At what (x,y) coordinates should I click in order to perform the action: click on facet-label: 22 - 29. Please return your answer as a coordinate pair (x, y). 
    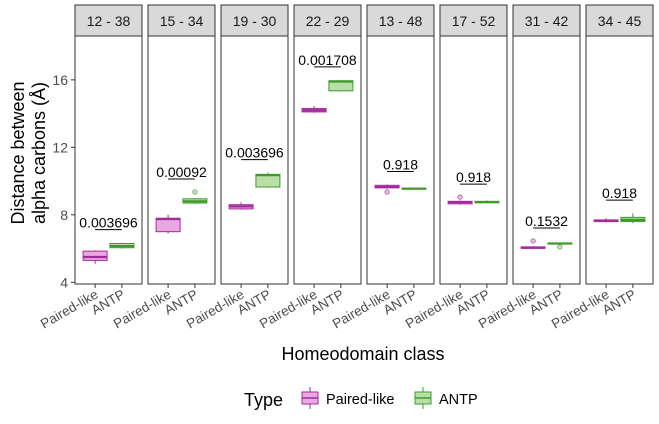
    Looking at the image, I should click on (328, 21).